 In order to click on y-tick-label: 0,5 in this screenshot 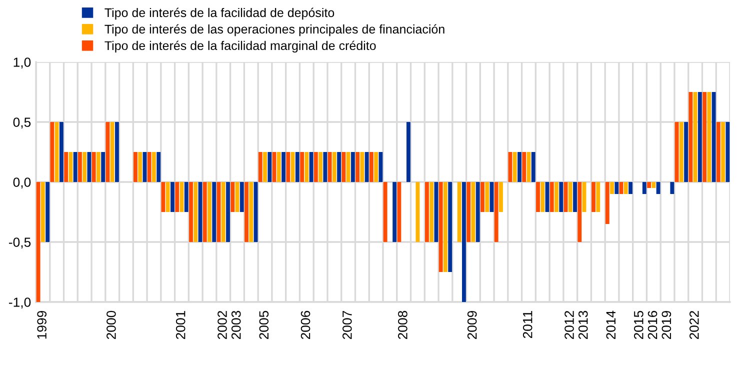, I will do `click(22, 123)`.